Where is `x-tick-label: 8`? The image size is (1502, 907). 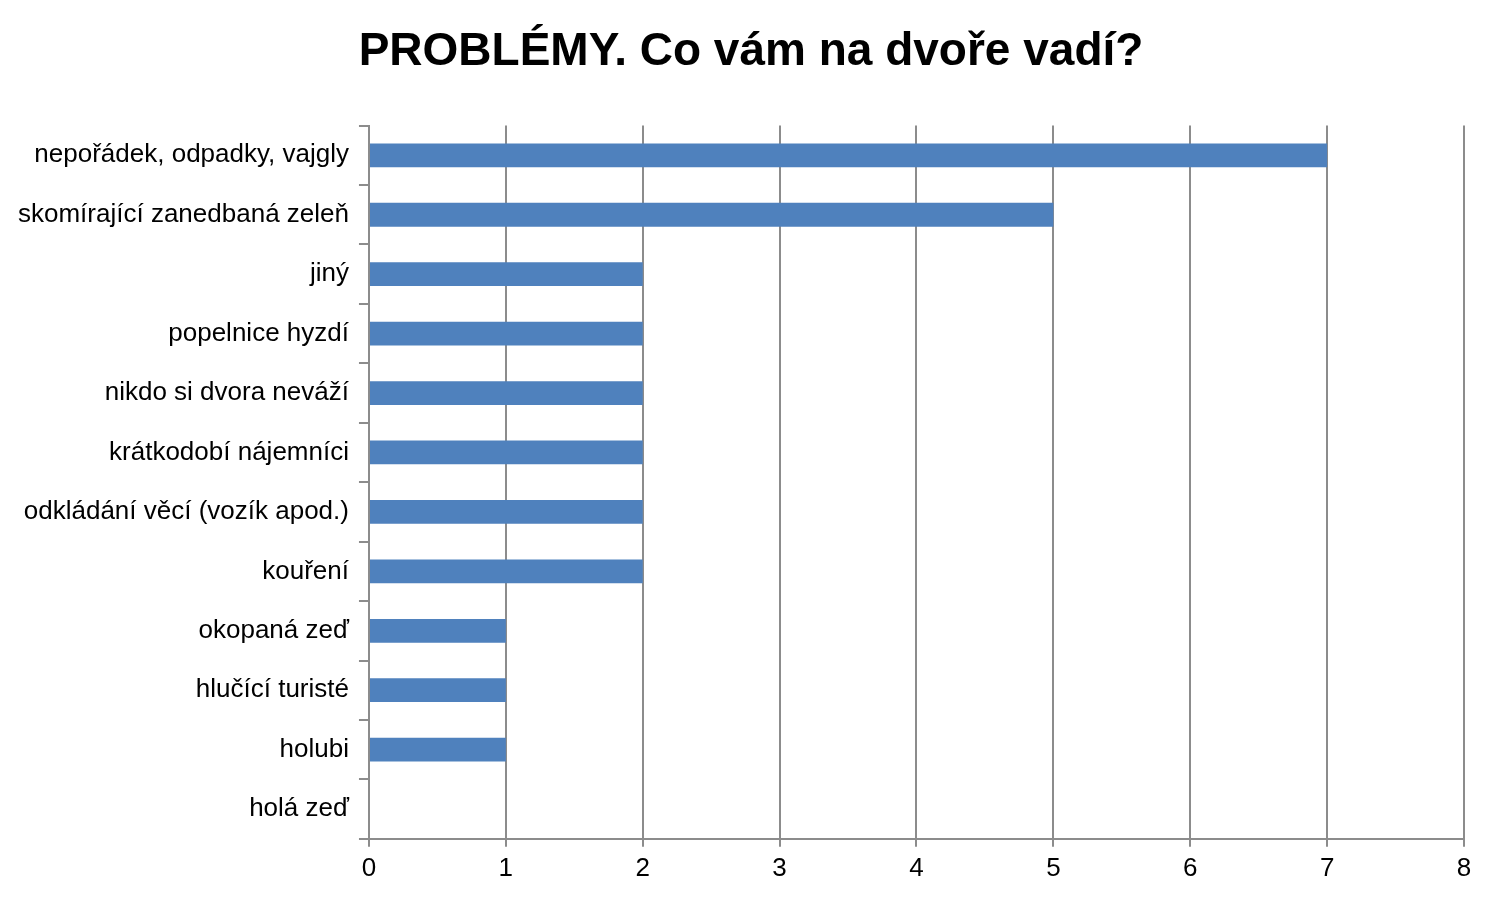
x-tick-label: 8 is located at coordinates (1464, 866).